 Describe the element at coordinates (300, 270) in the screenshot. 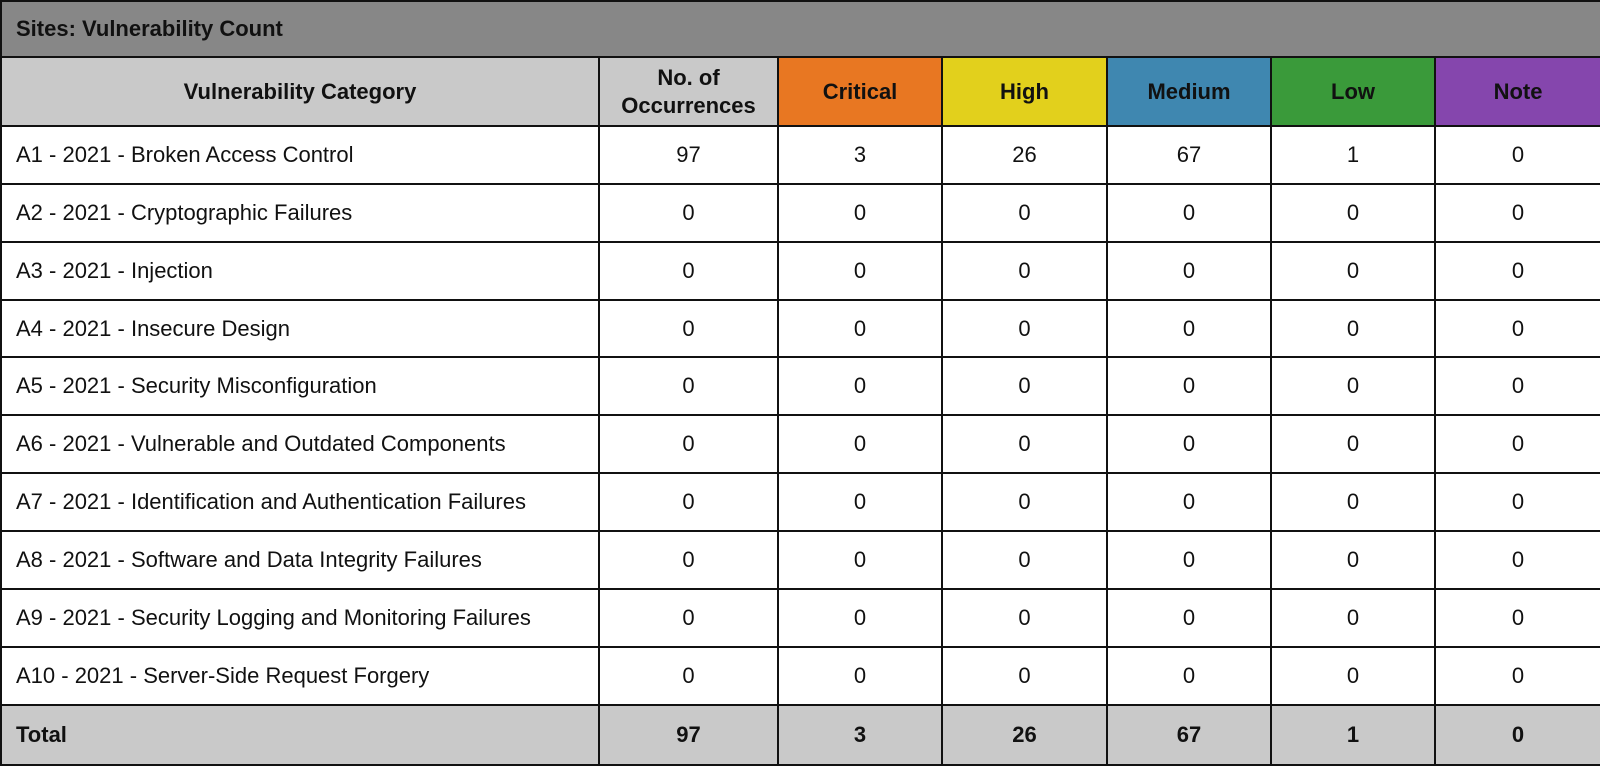

I see `category-cell: A3 - 2021 - Injection` at that location.